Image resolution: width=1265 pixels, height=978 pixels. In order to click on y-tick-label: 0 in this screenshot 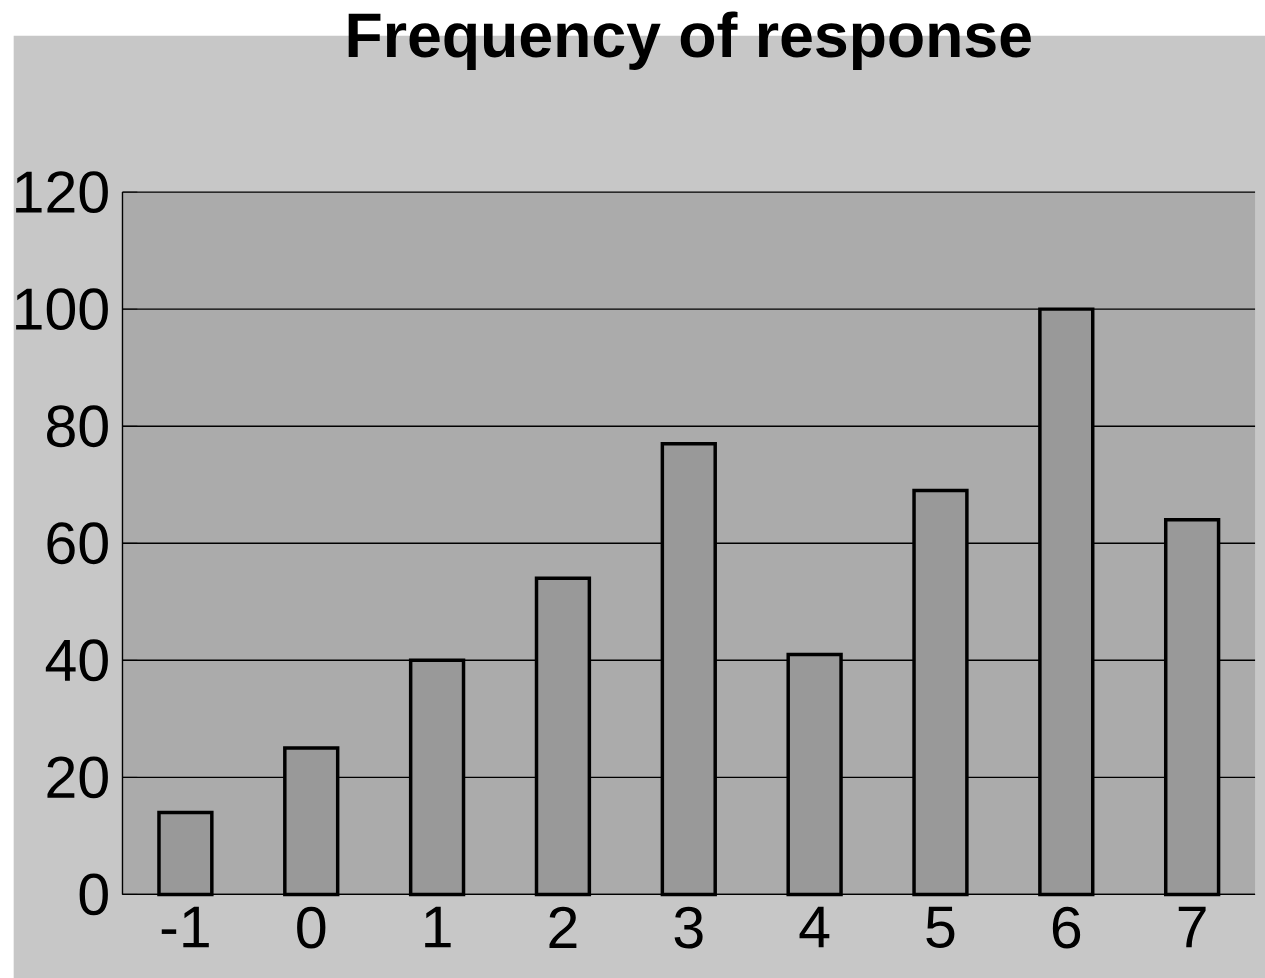, I will do `click(93, 894)`.